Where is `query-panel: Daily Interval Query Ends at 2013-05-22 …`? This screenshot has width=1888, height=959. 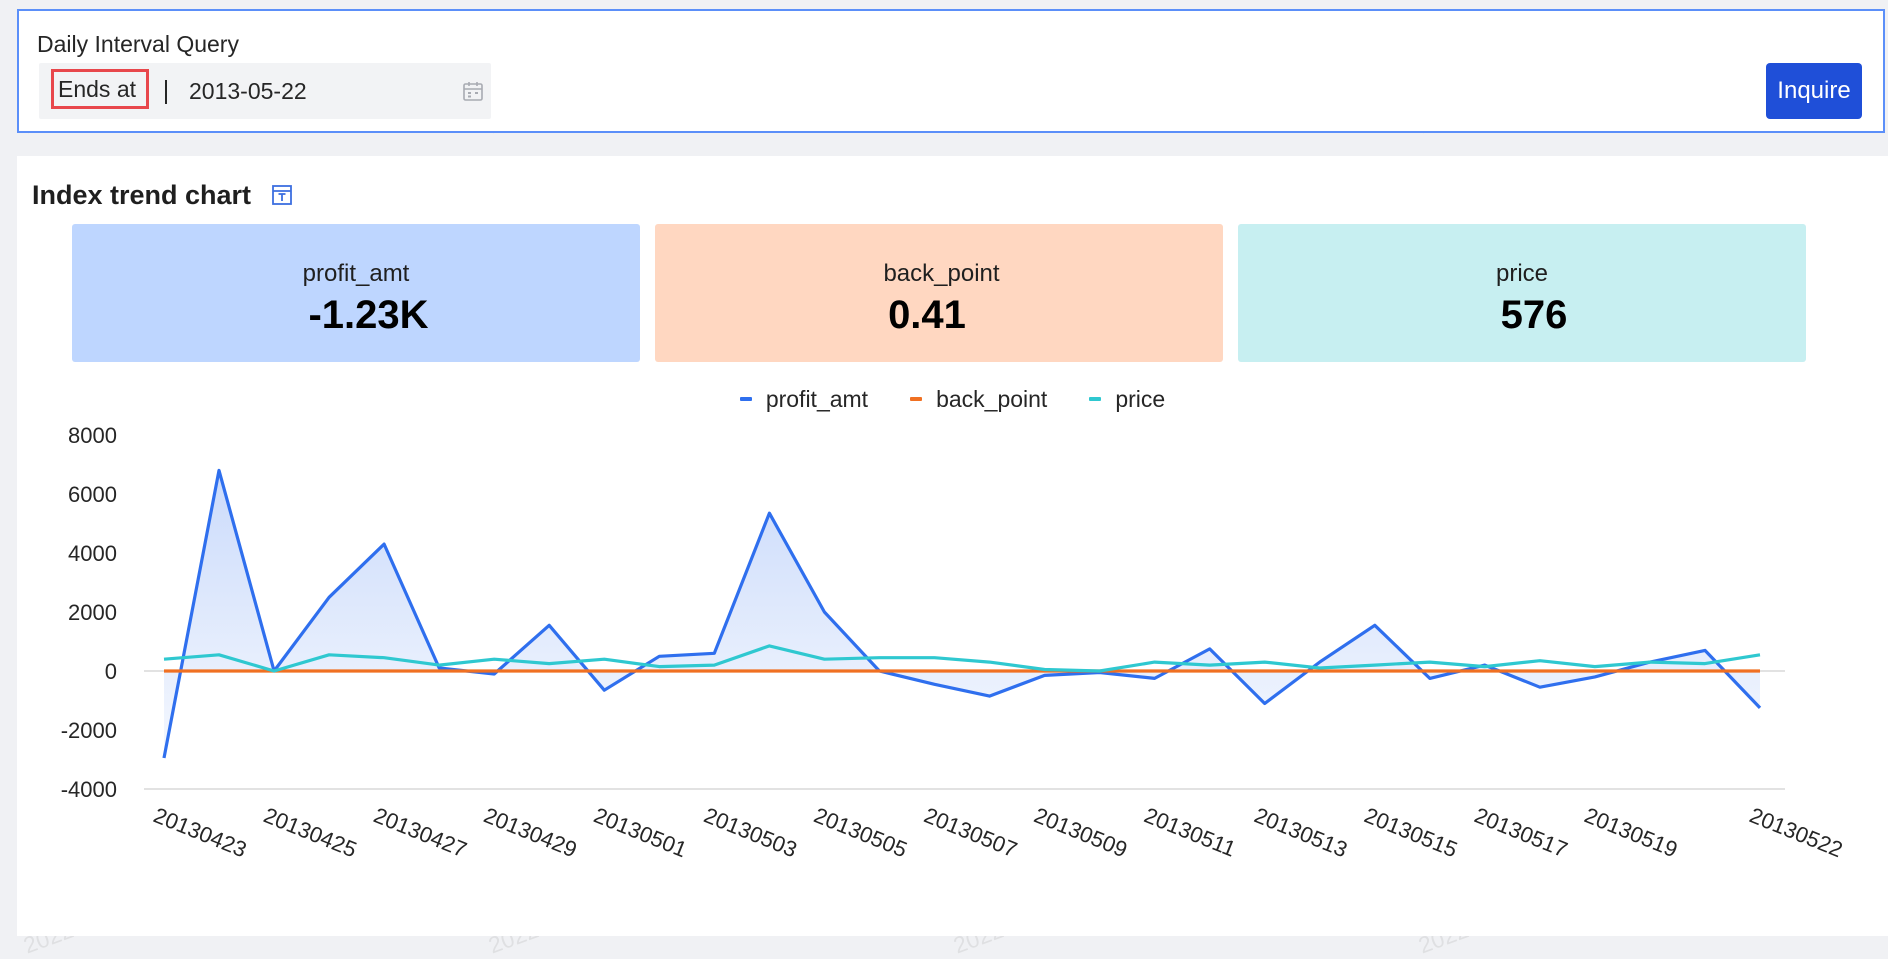 query-panel: Daily Interval Query Ends at 2013-05-22 … is located at coordinates (951, 71).